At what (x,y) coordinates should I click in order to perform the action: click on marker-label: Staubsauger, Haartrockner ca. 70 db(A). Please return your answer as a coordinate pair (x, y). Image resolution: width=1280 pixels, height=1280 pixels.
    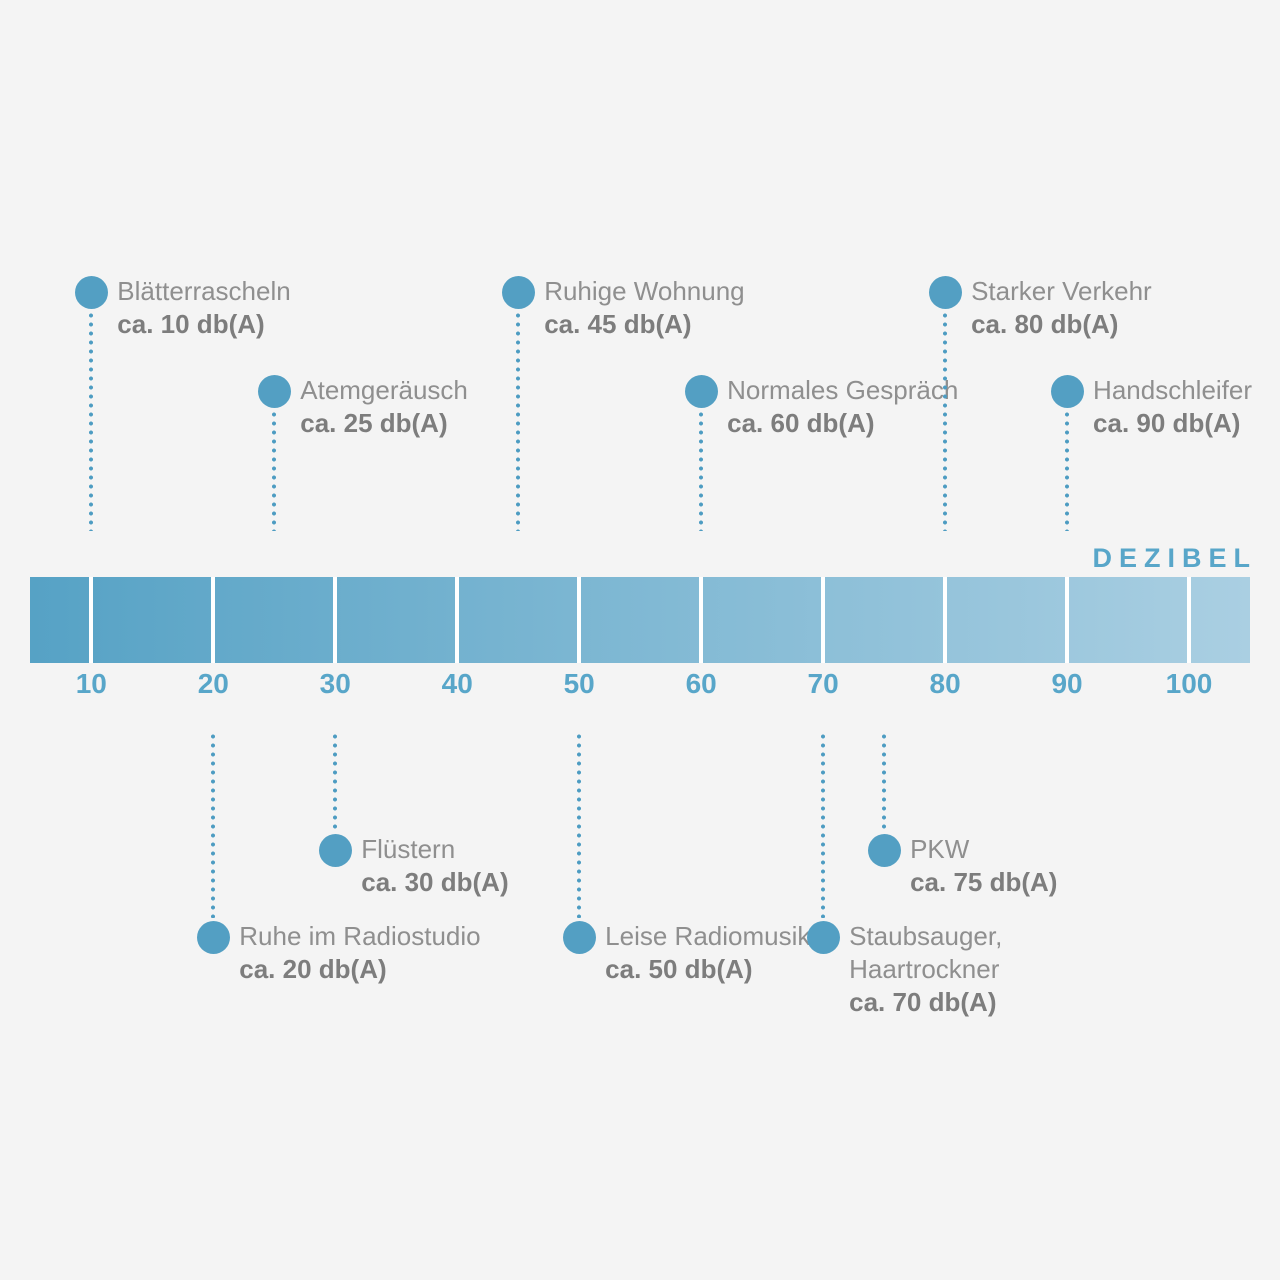
    Looking at the image, I should click on (925, 969).